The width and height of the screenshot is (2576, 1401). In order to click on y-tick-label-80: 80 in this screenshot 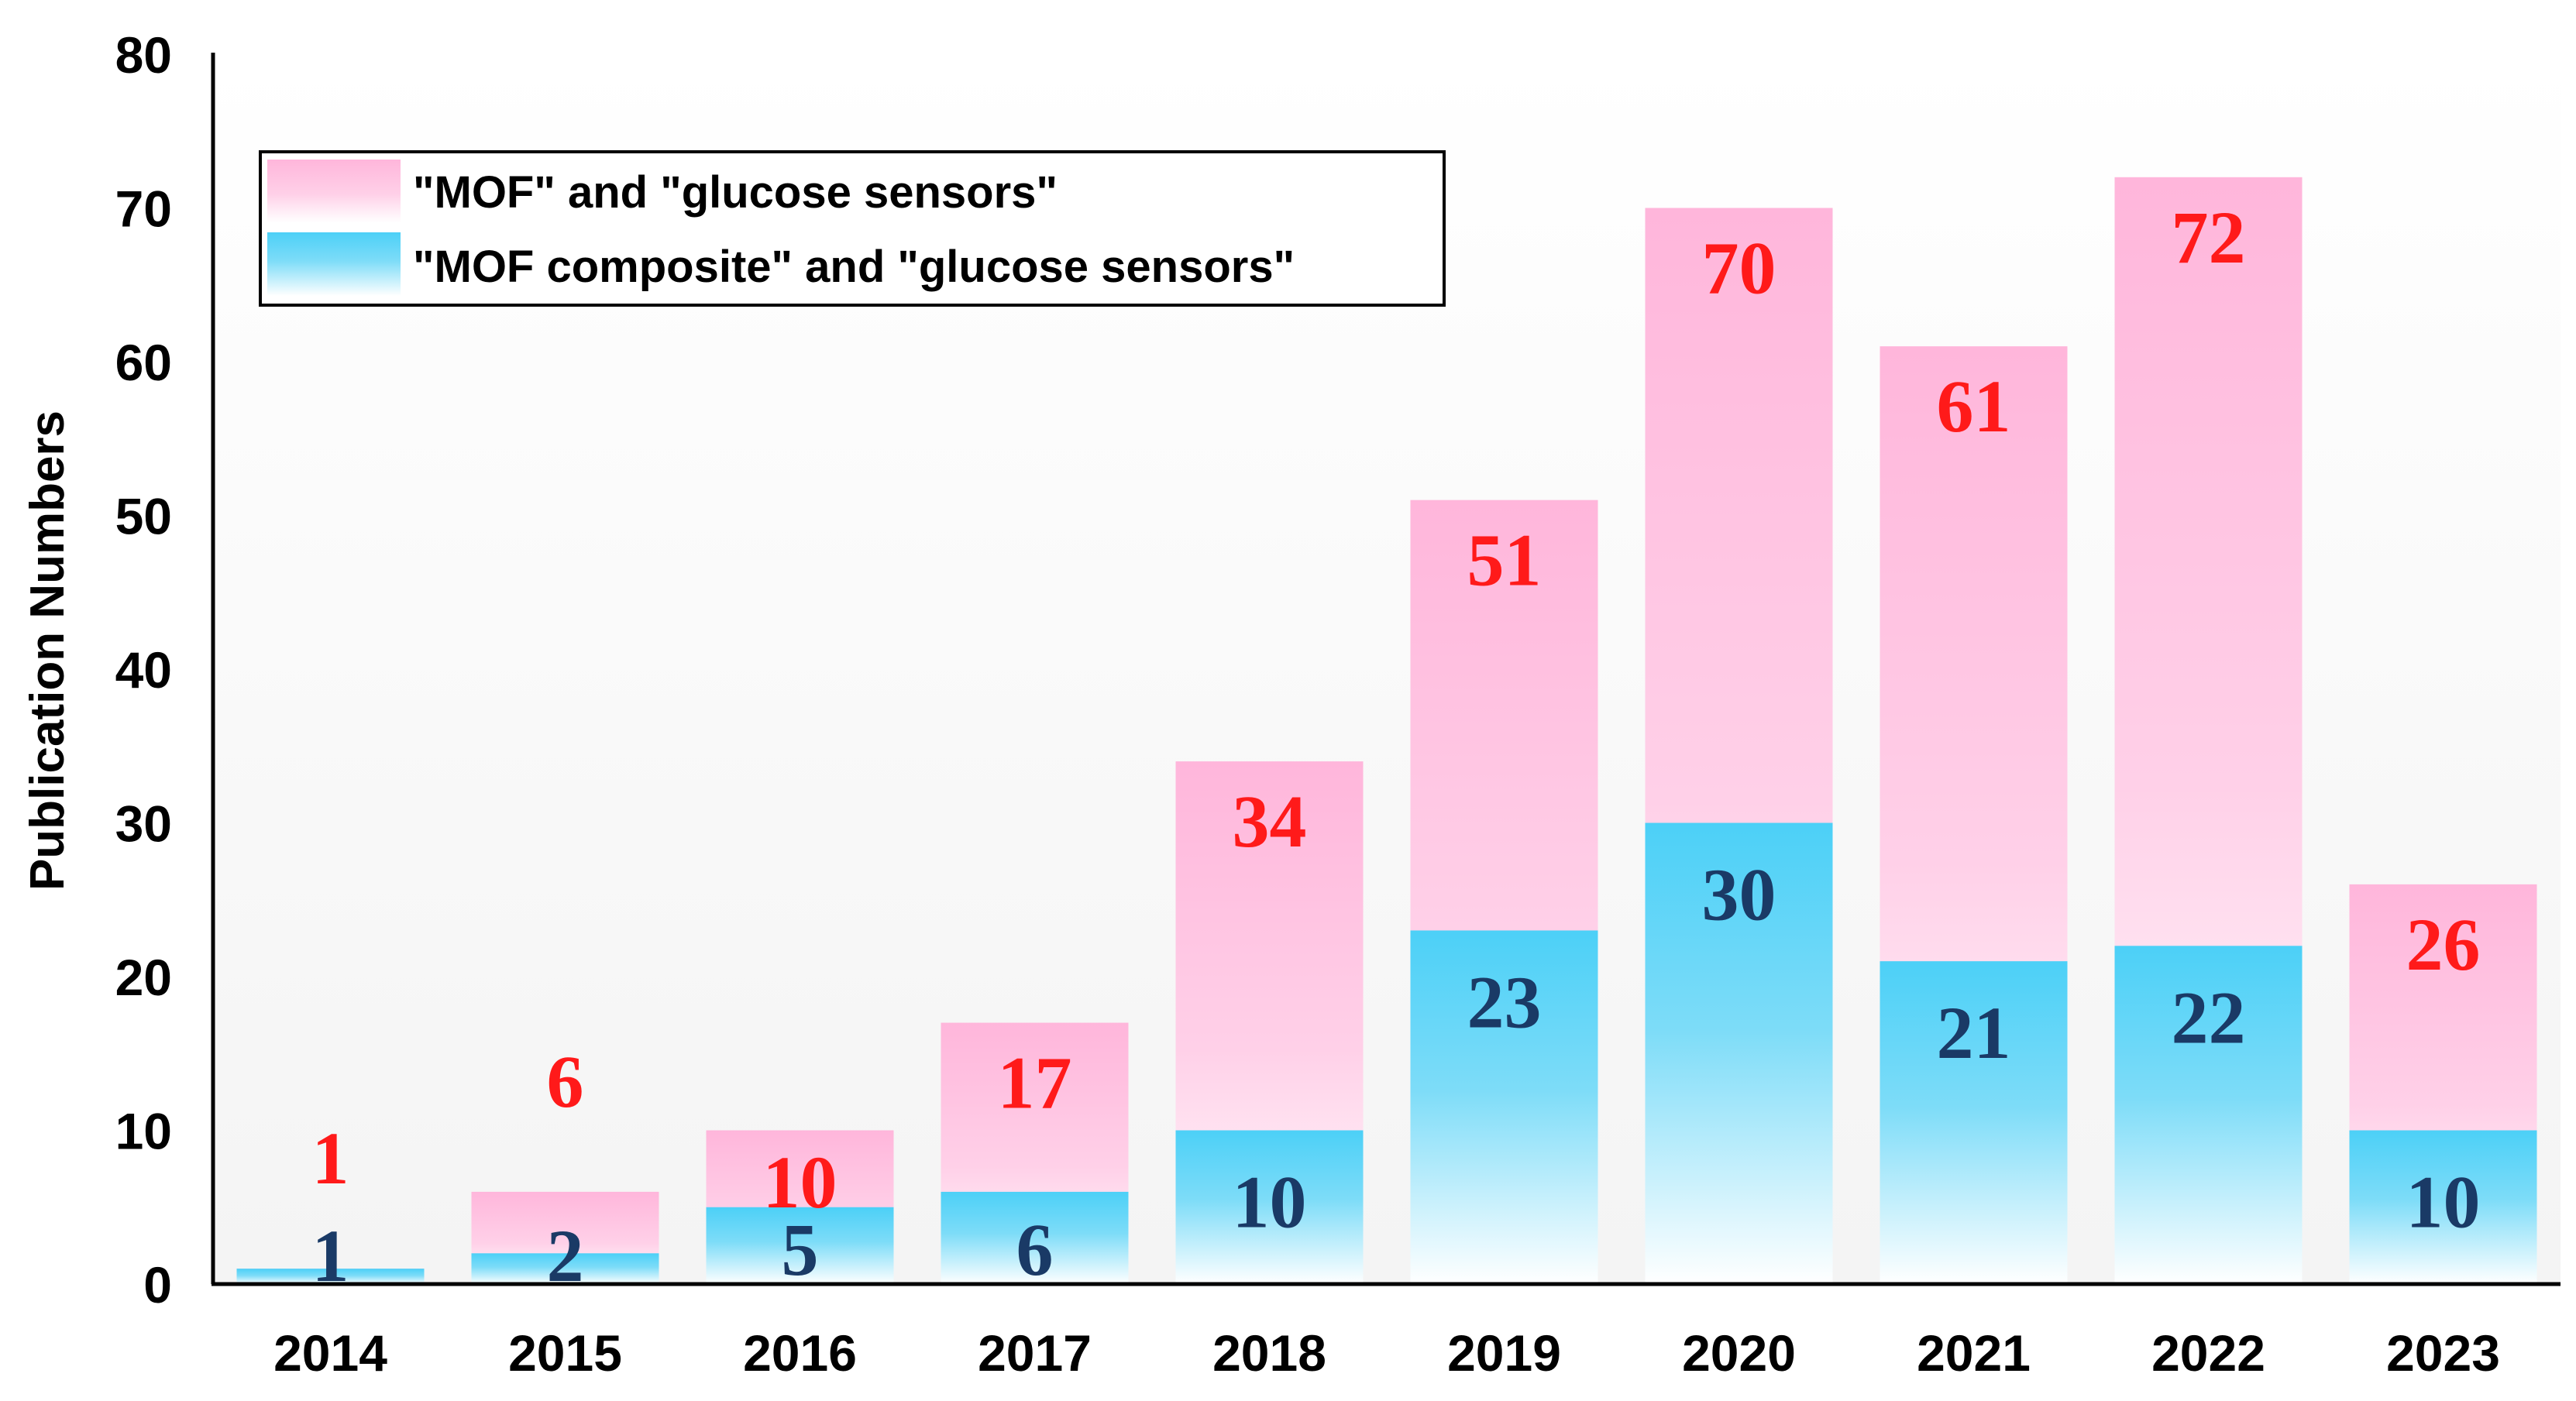, I will do `click(143, 55)`.